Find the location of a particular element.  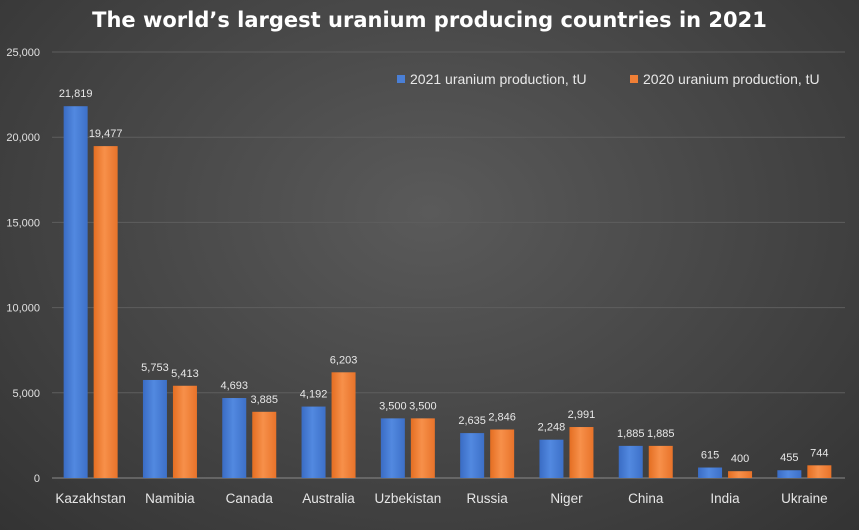

legend-swatch-2020 is located at coordinates (634, 79).